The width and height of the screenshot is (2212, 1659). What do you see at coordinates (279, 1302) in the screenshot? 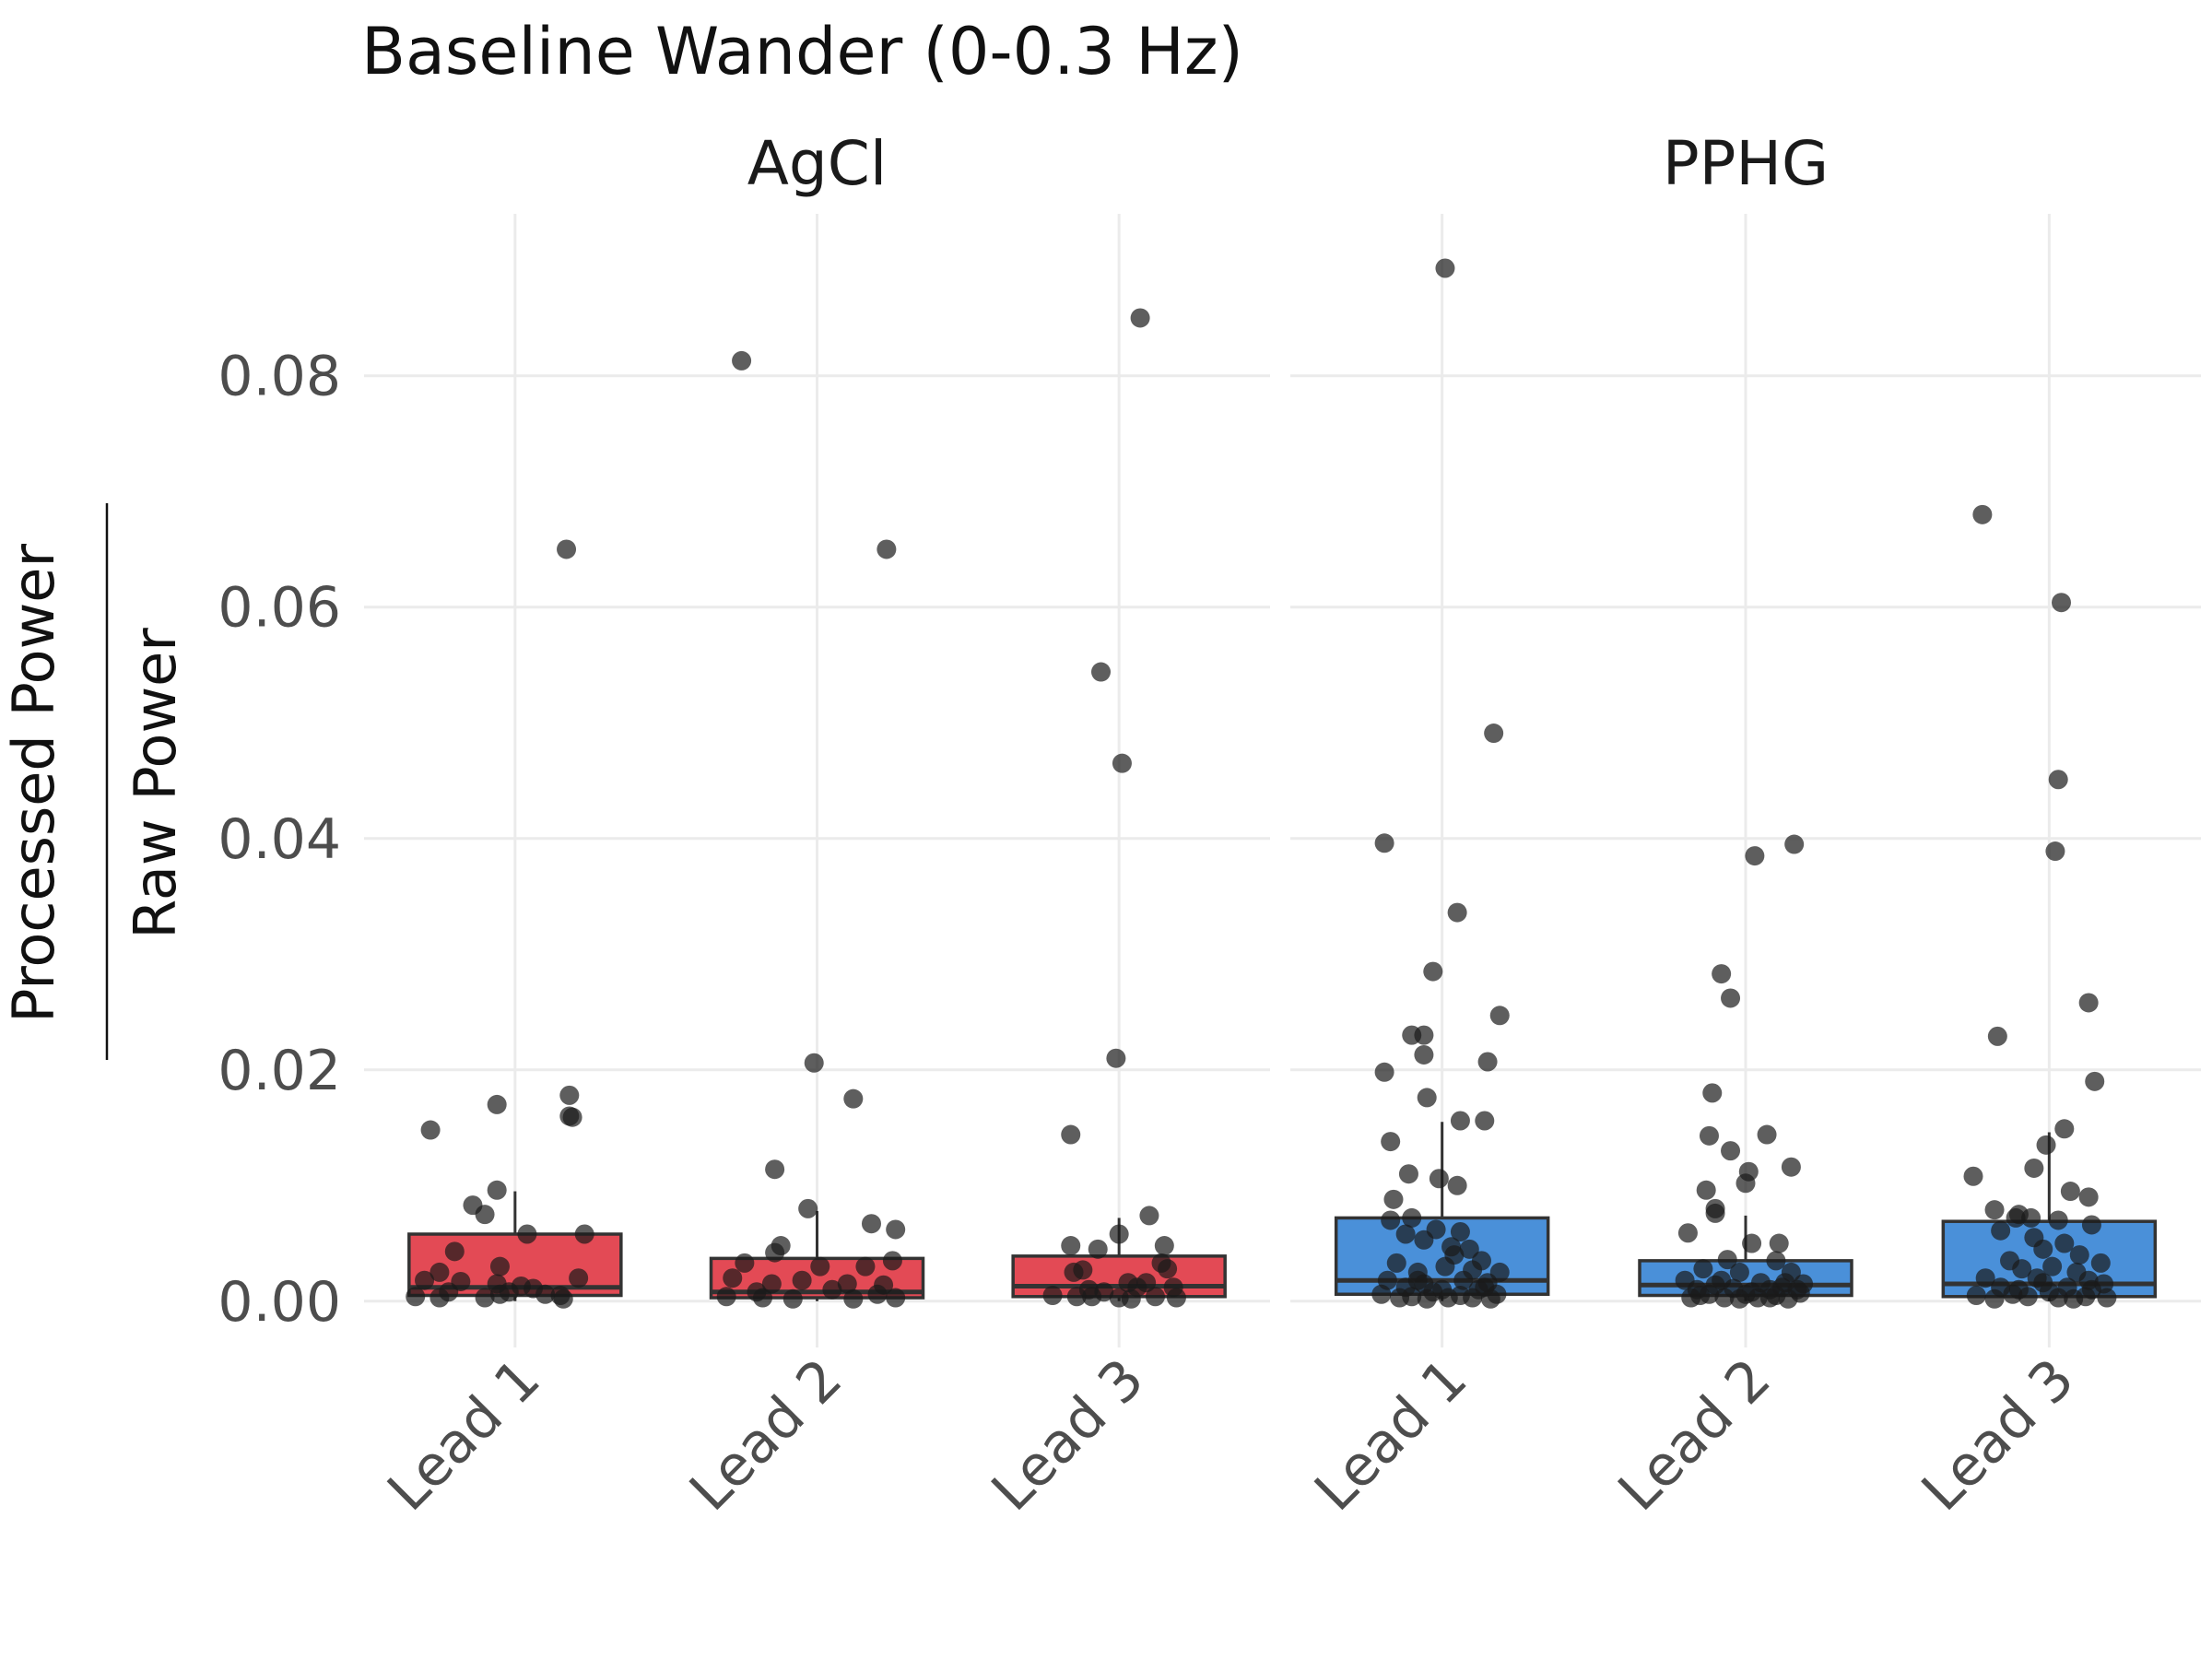
I see `y-tick-label: 0.00` at bounding box center [279, 1302].